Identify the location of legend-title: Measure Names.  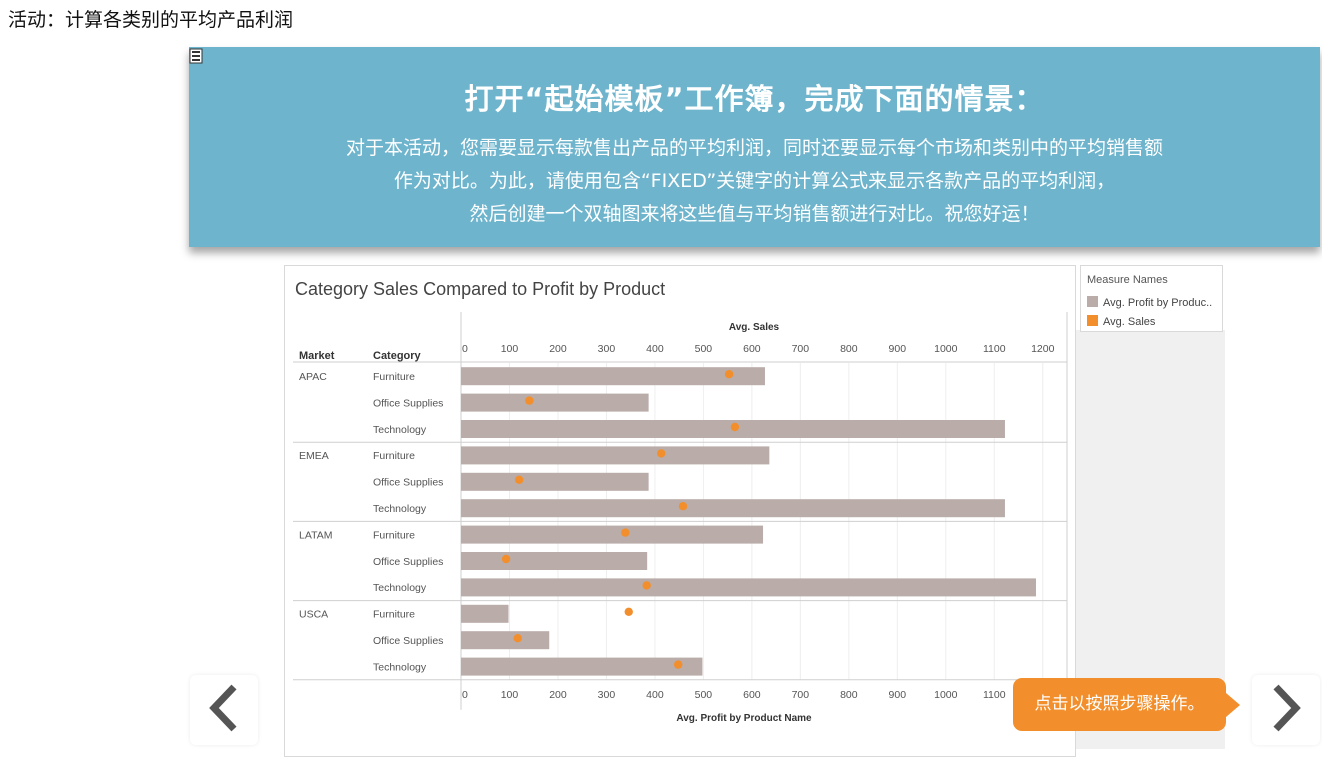
(1127, 280).